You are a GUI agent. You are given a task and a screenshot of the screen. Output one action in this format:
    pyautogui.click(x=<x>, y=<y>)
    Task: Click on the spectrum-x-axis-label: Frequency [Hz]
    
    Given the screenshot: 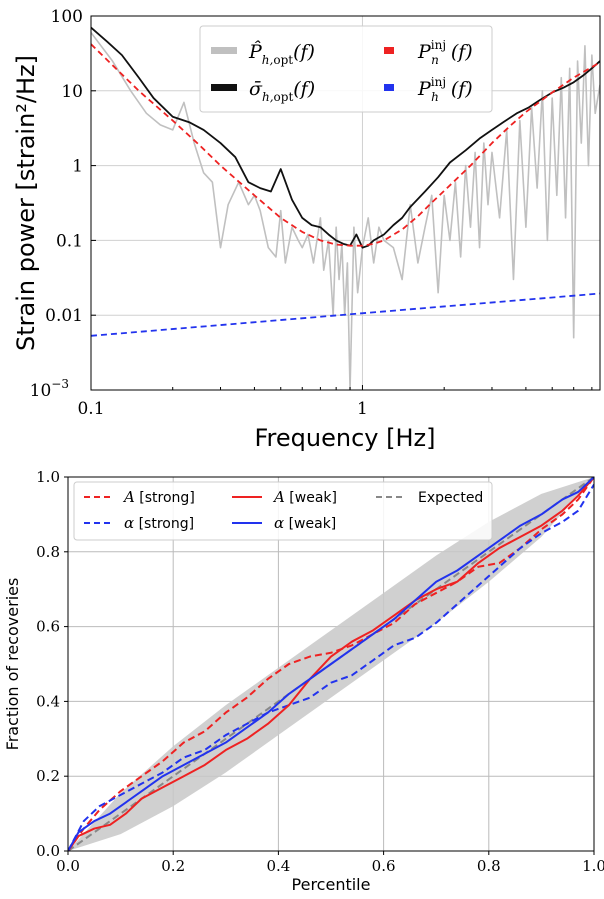 What is the action you would take?
    pyautogui.click(x=345, y=438)
    